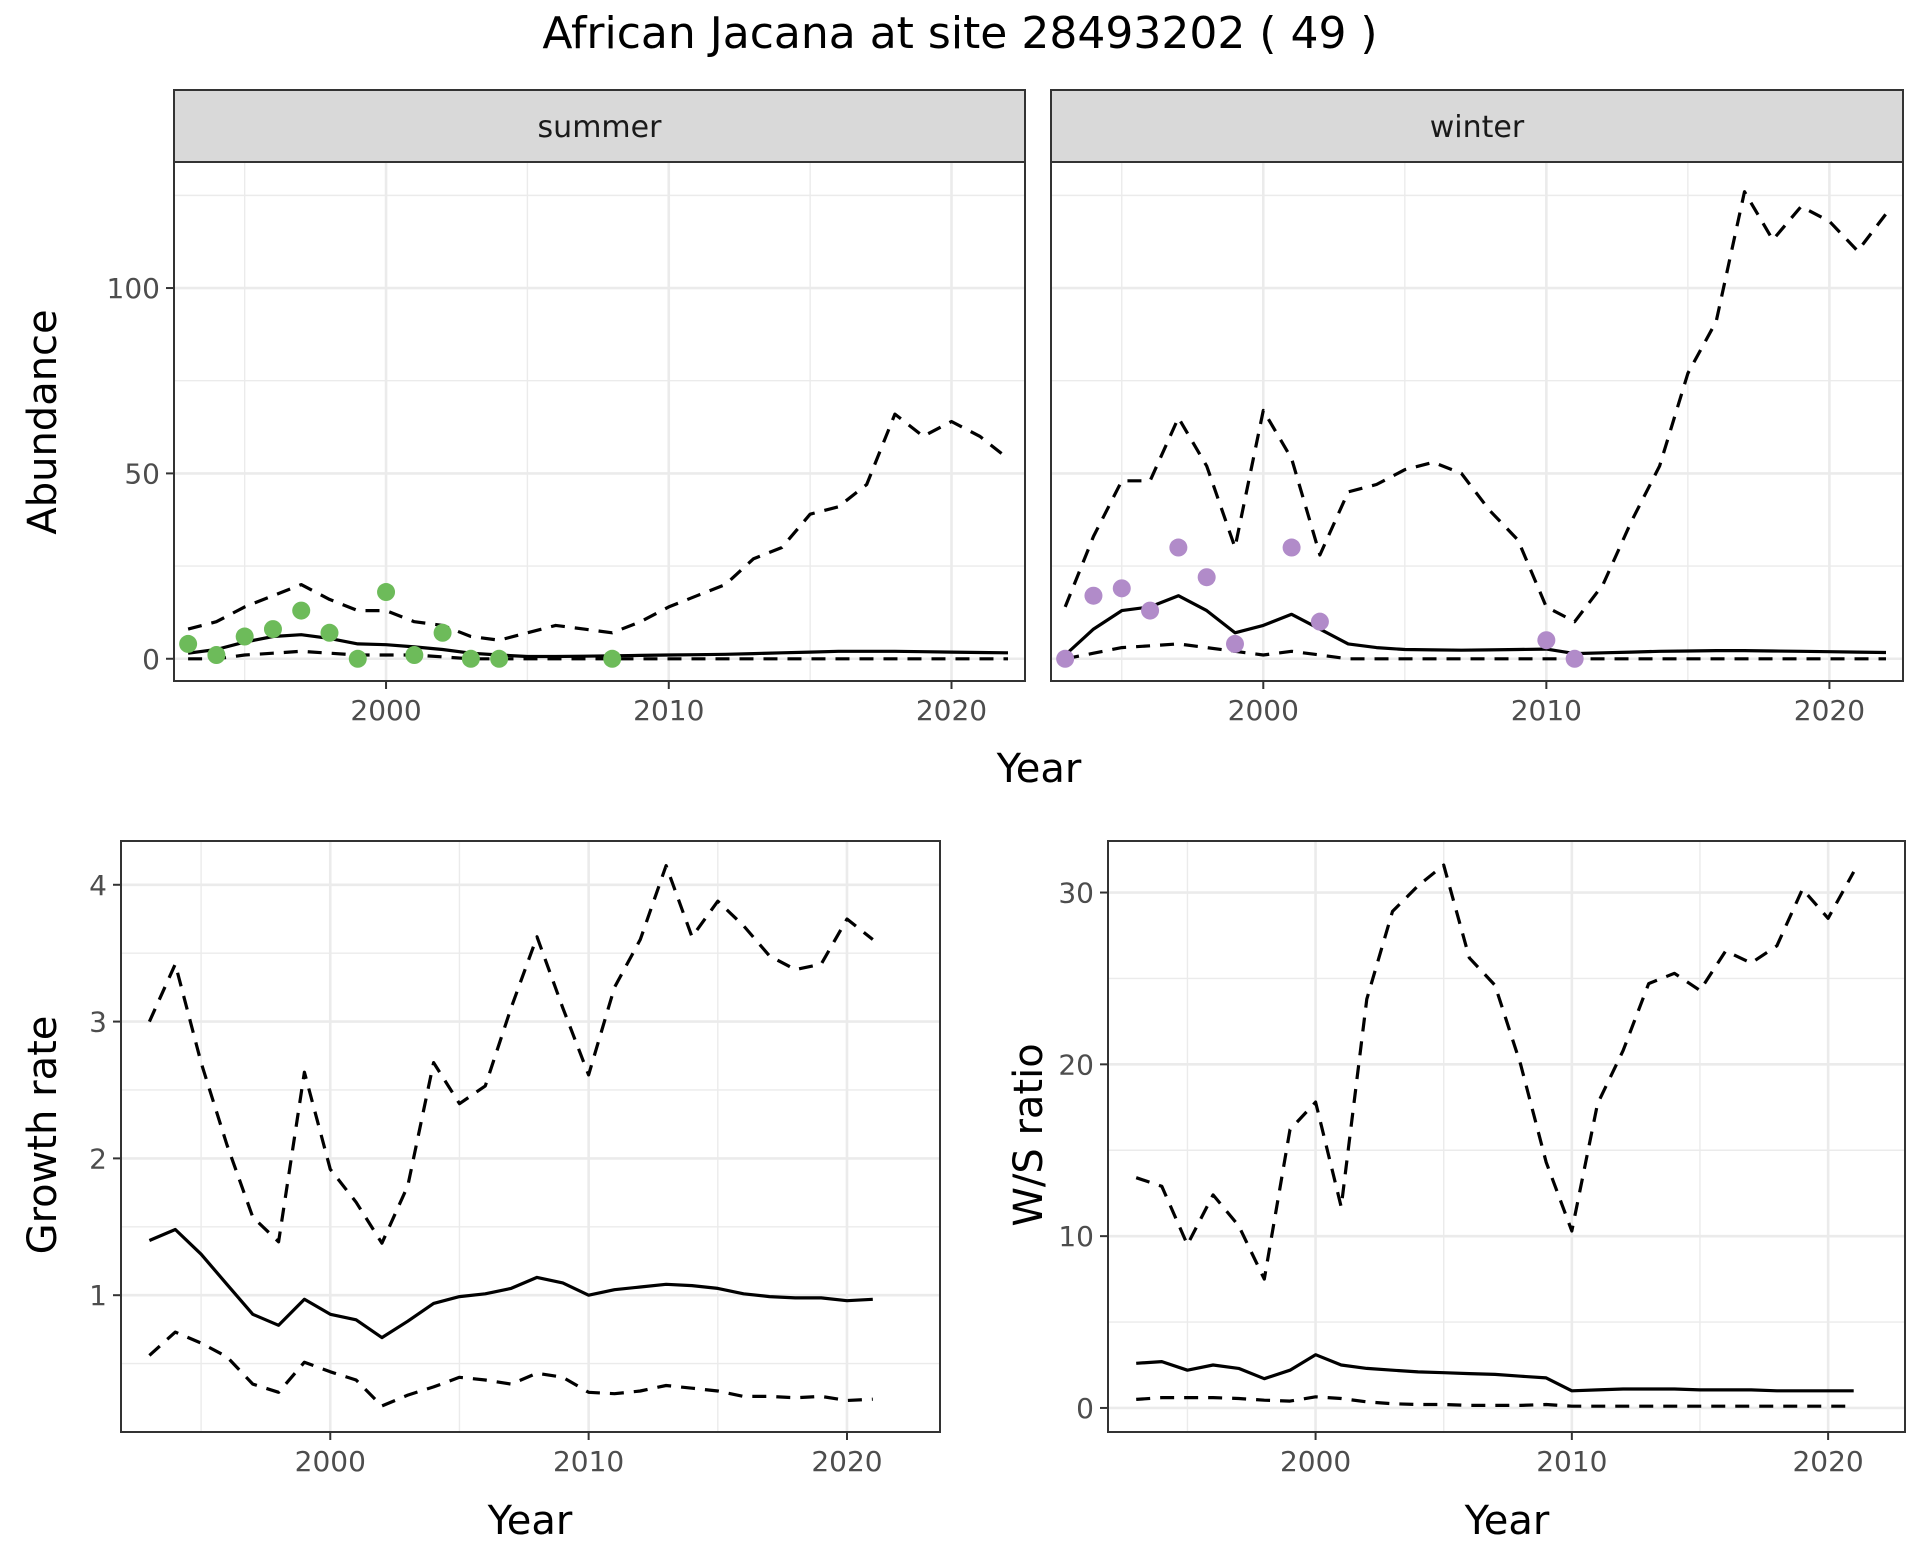 Image resolution: width=1920 pixels, height=1564 pixels. I want to click on summer-y-tick-label: 0, so click(151, 659).